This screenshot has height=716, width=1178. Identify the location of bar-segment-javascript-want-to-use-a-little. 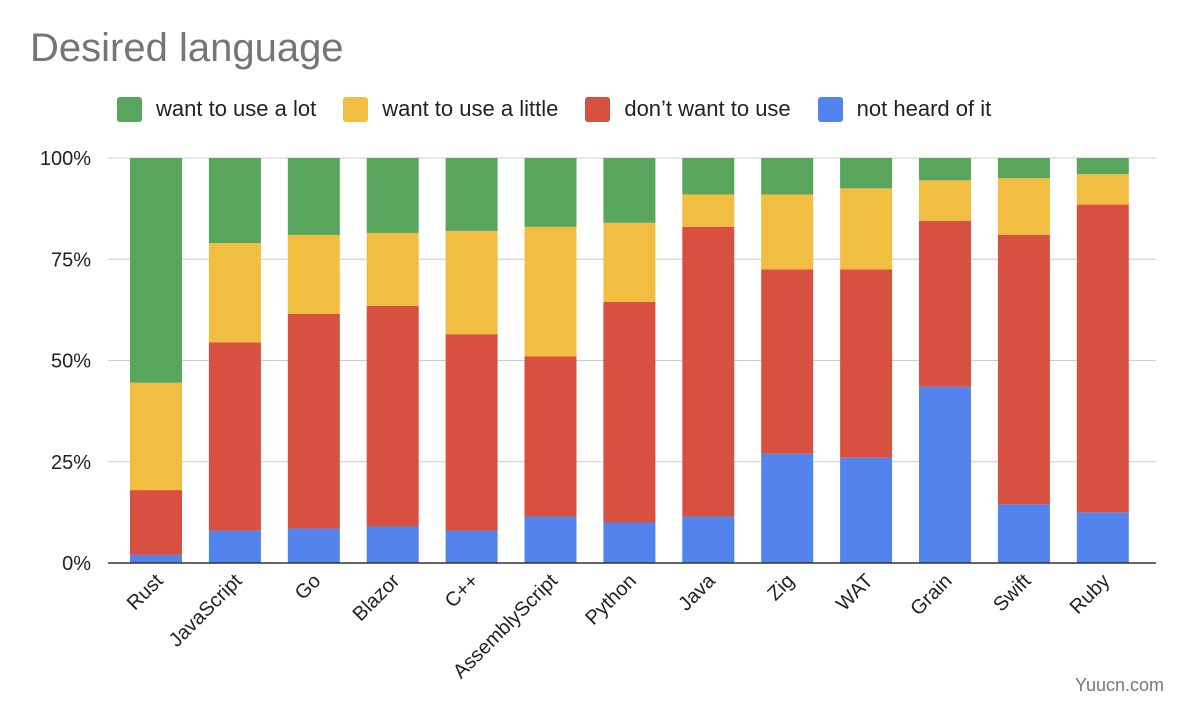
(234, 293).